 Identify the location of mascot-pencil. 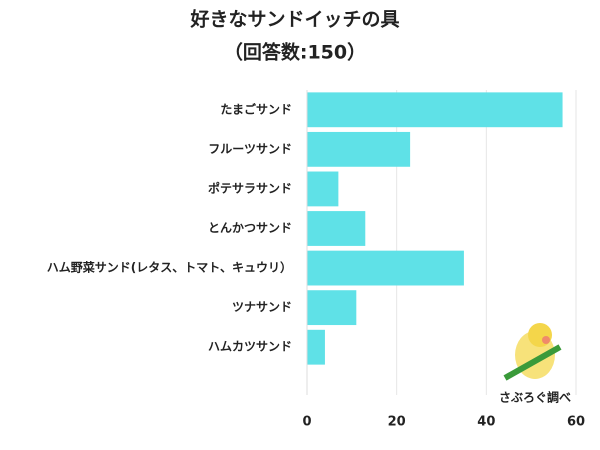
(532, 362).